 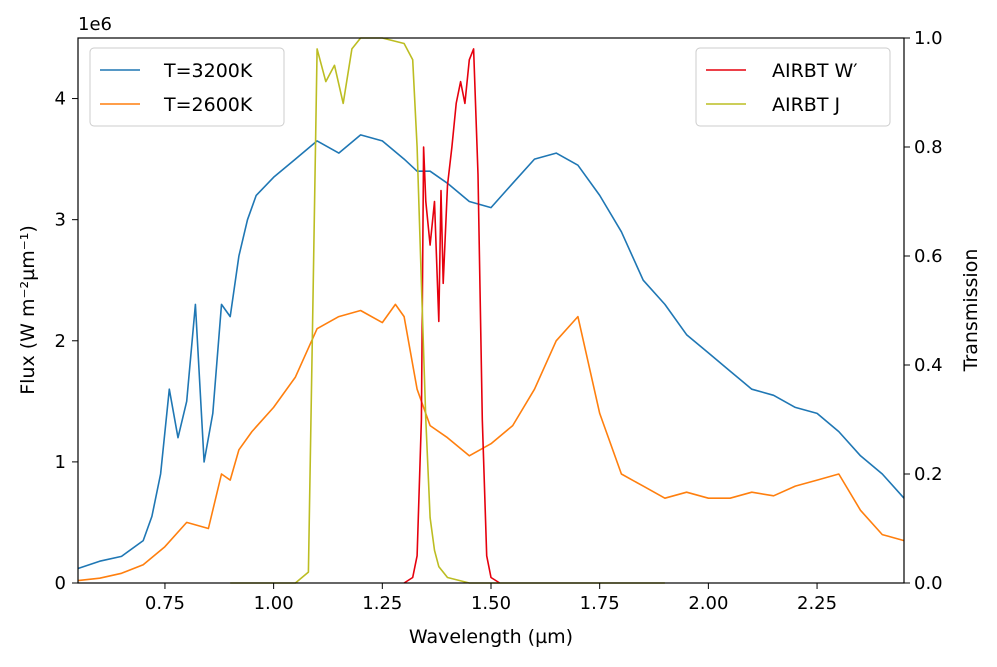 I want to click on y-left-axis-label: Flux (W m⁻²µm⁻¹), so click(x=28, y=310).